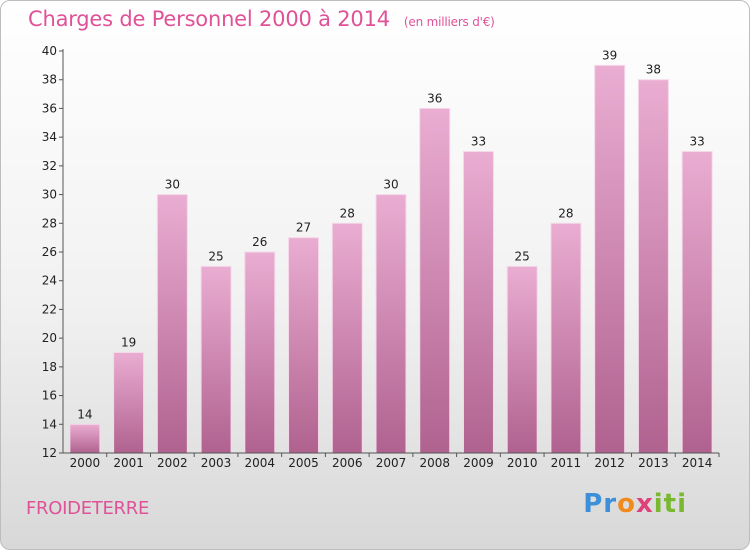 Image resolution: width=750 pixels, height=550 pixels. Describe the element at coordinates (609, 55) in the screenshot. I see `value-label-2012: 39` at that location.